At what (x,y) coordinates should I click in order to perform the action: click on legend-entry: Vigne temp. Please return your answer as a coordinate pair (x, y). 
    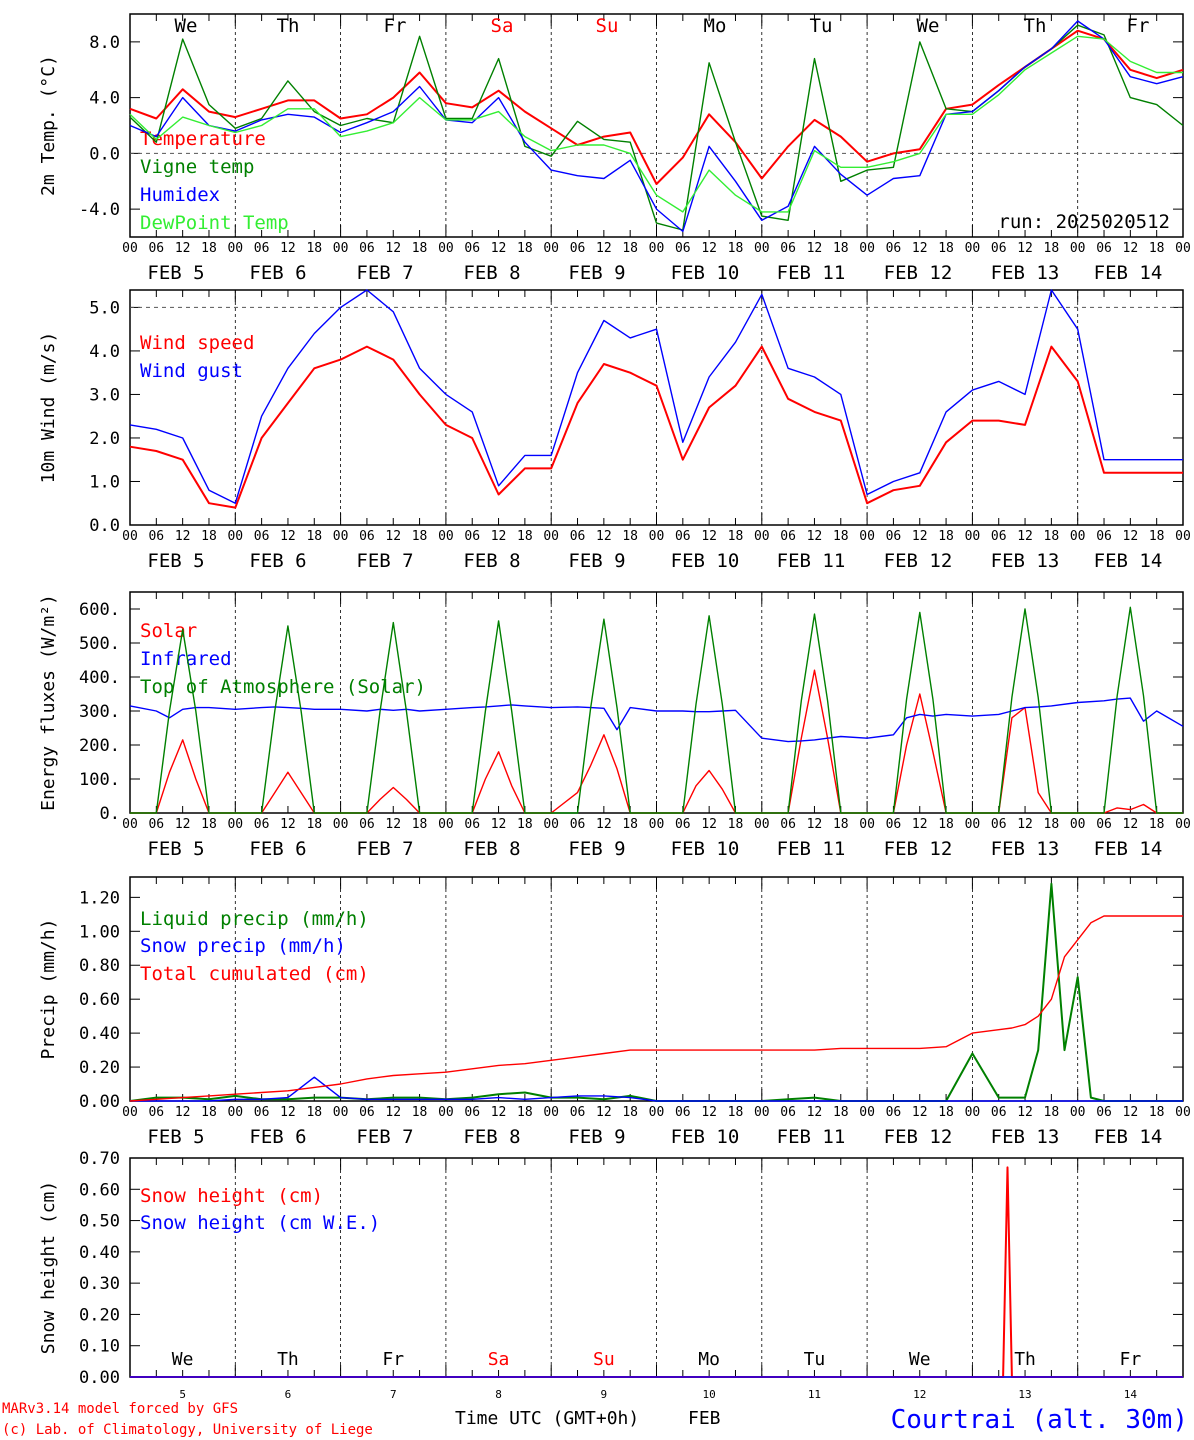
    Looking at the image, I should click on (197, 167).